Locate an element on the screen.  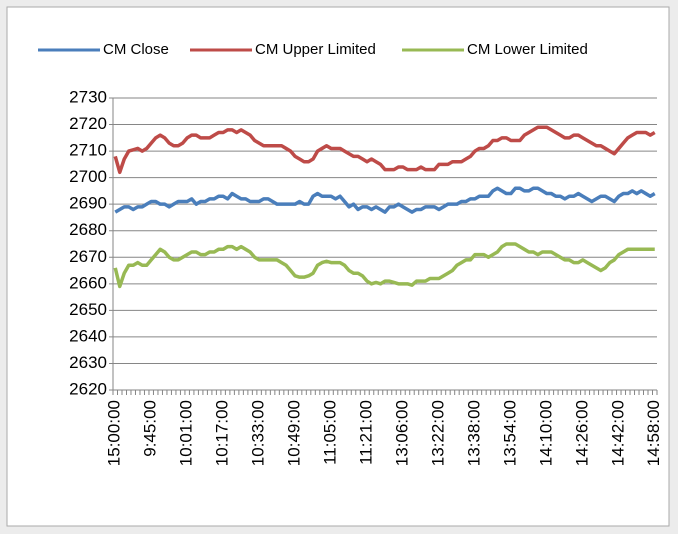
y-tick-label: 2670 is located at coordinates (88, 256).